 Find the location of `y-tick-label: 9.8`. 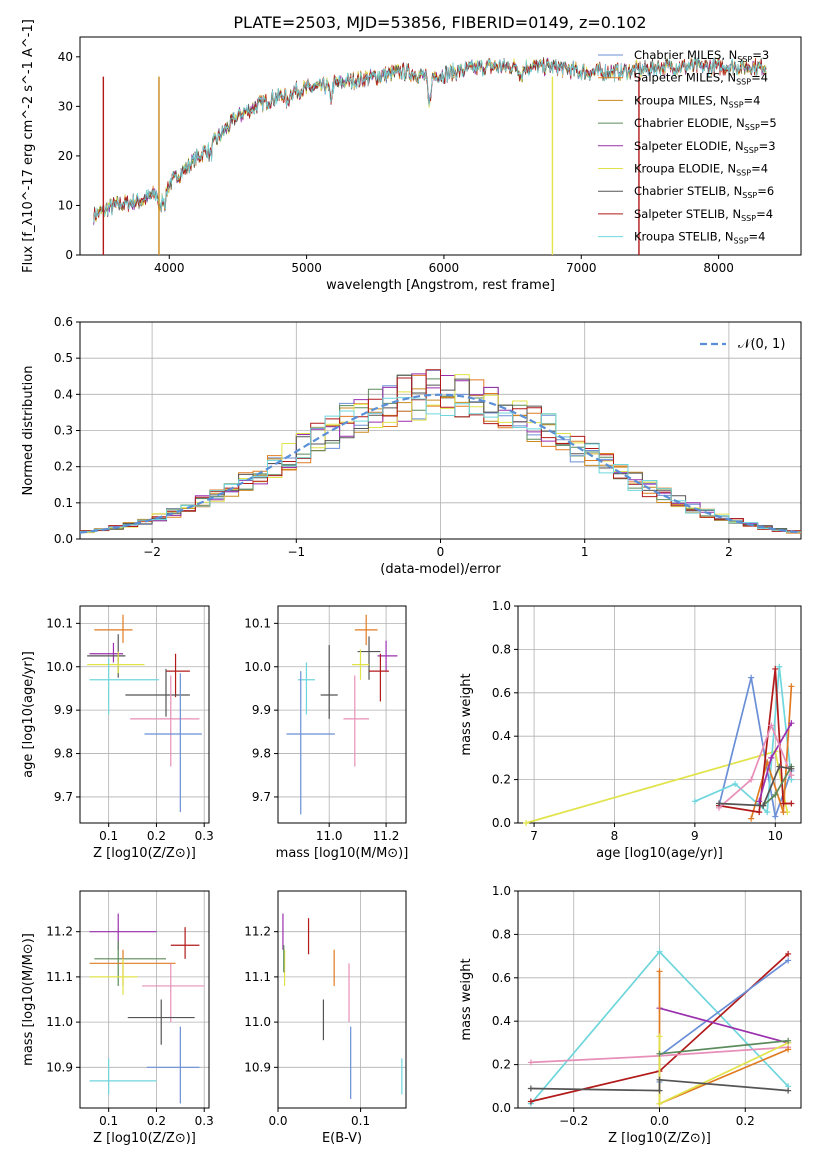

y-tick-label: 9.8 is located at coordinates (63, 754).